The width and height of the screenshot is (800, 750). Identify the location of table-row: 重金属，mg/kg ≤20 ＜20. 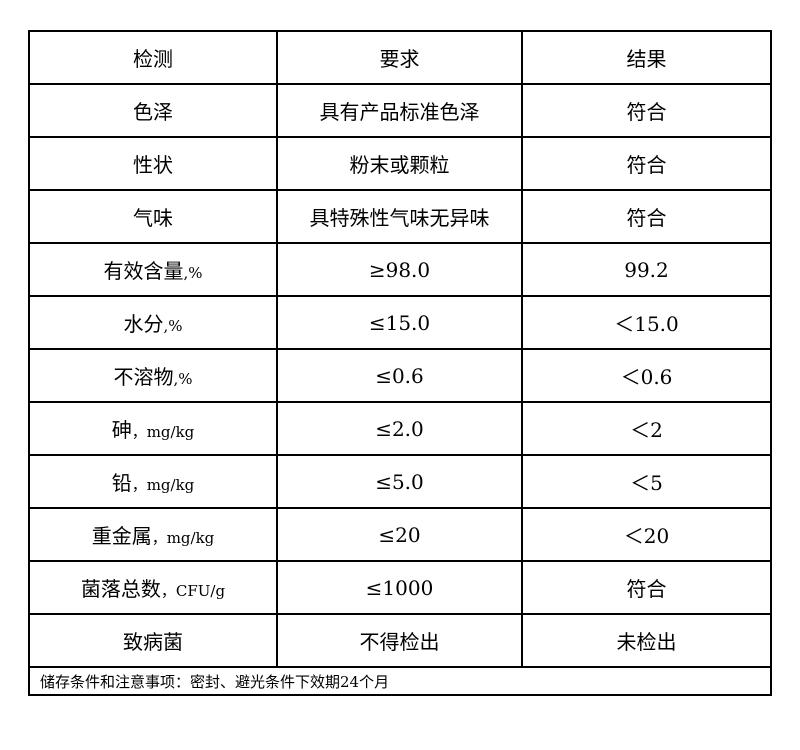
(400, 534).